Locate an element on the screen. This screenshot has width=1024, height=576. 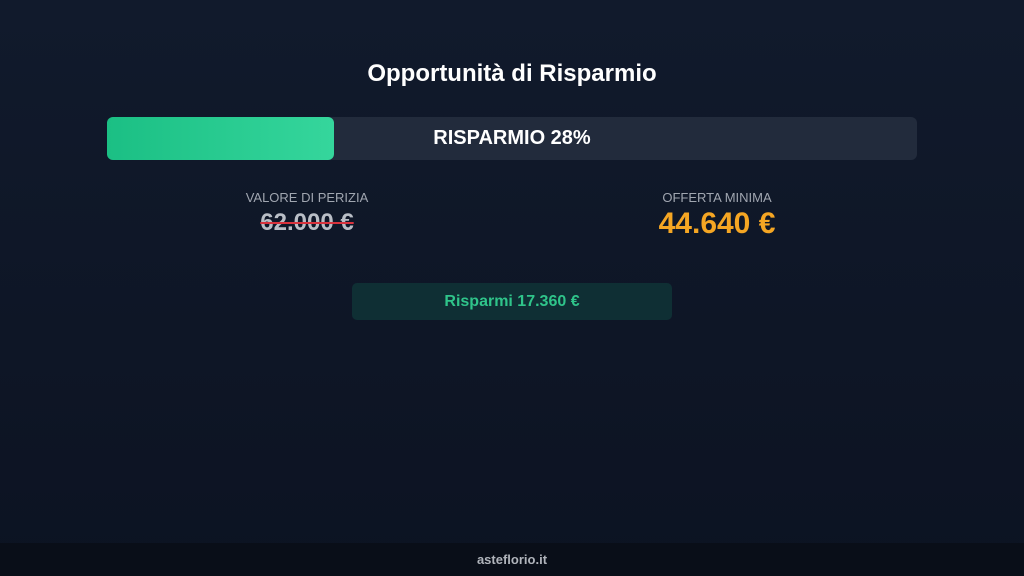
appraisal-value: 62.000 € is located at coordinates (307, 222).